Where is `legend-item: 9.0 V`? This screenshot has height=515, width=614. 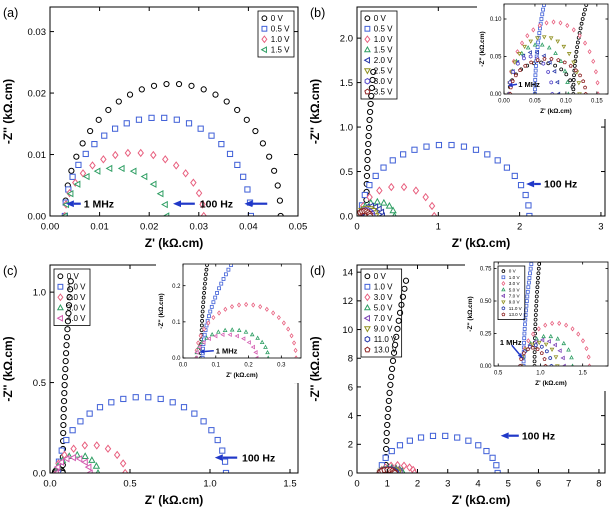
legend-item: 9.0 V is located at coordinates (378, 329).